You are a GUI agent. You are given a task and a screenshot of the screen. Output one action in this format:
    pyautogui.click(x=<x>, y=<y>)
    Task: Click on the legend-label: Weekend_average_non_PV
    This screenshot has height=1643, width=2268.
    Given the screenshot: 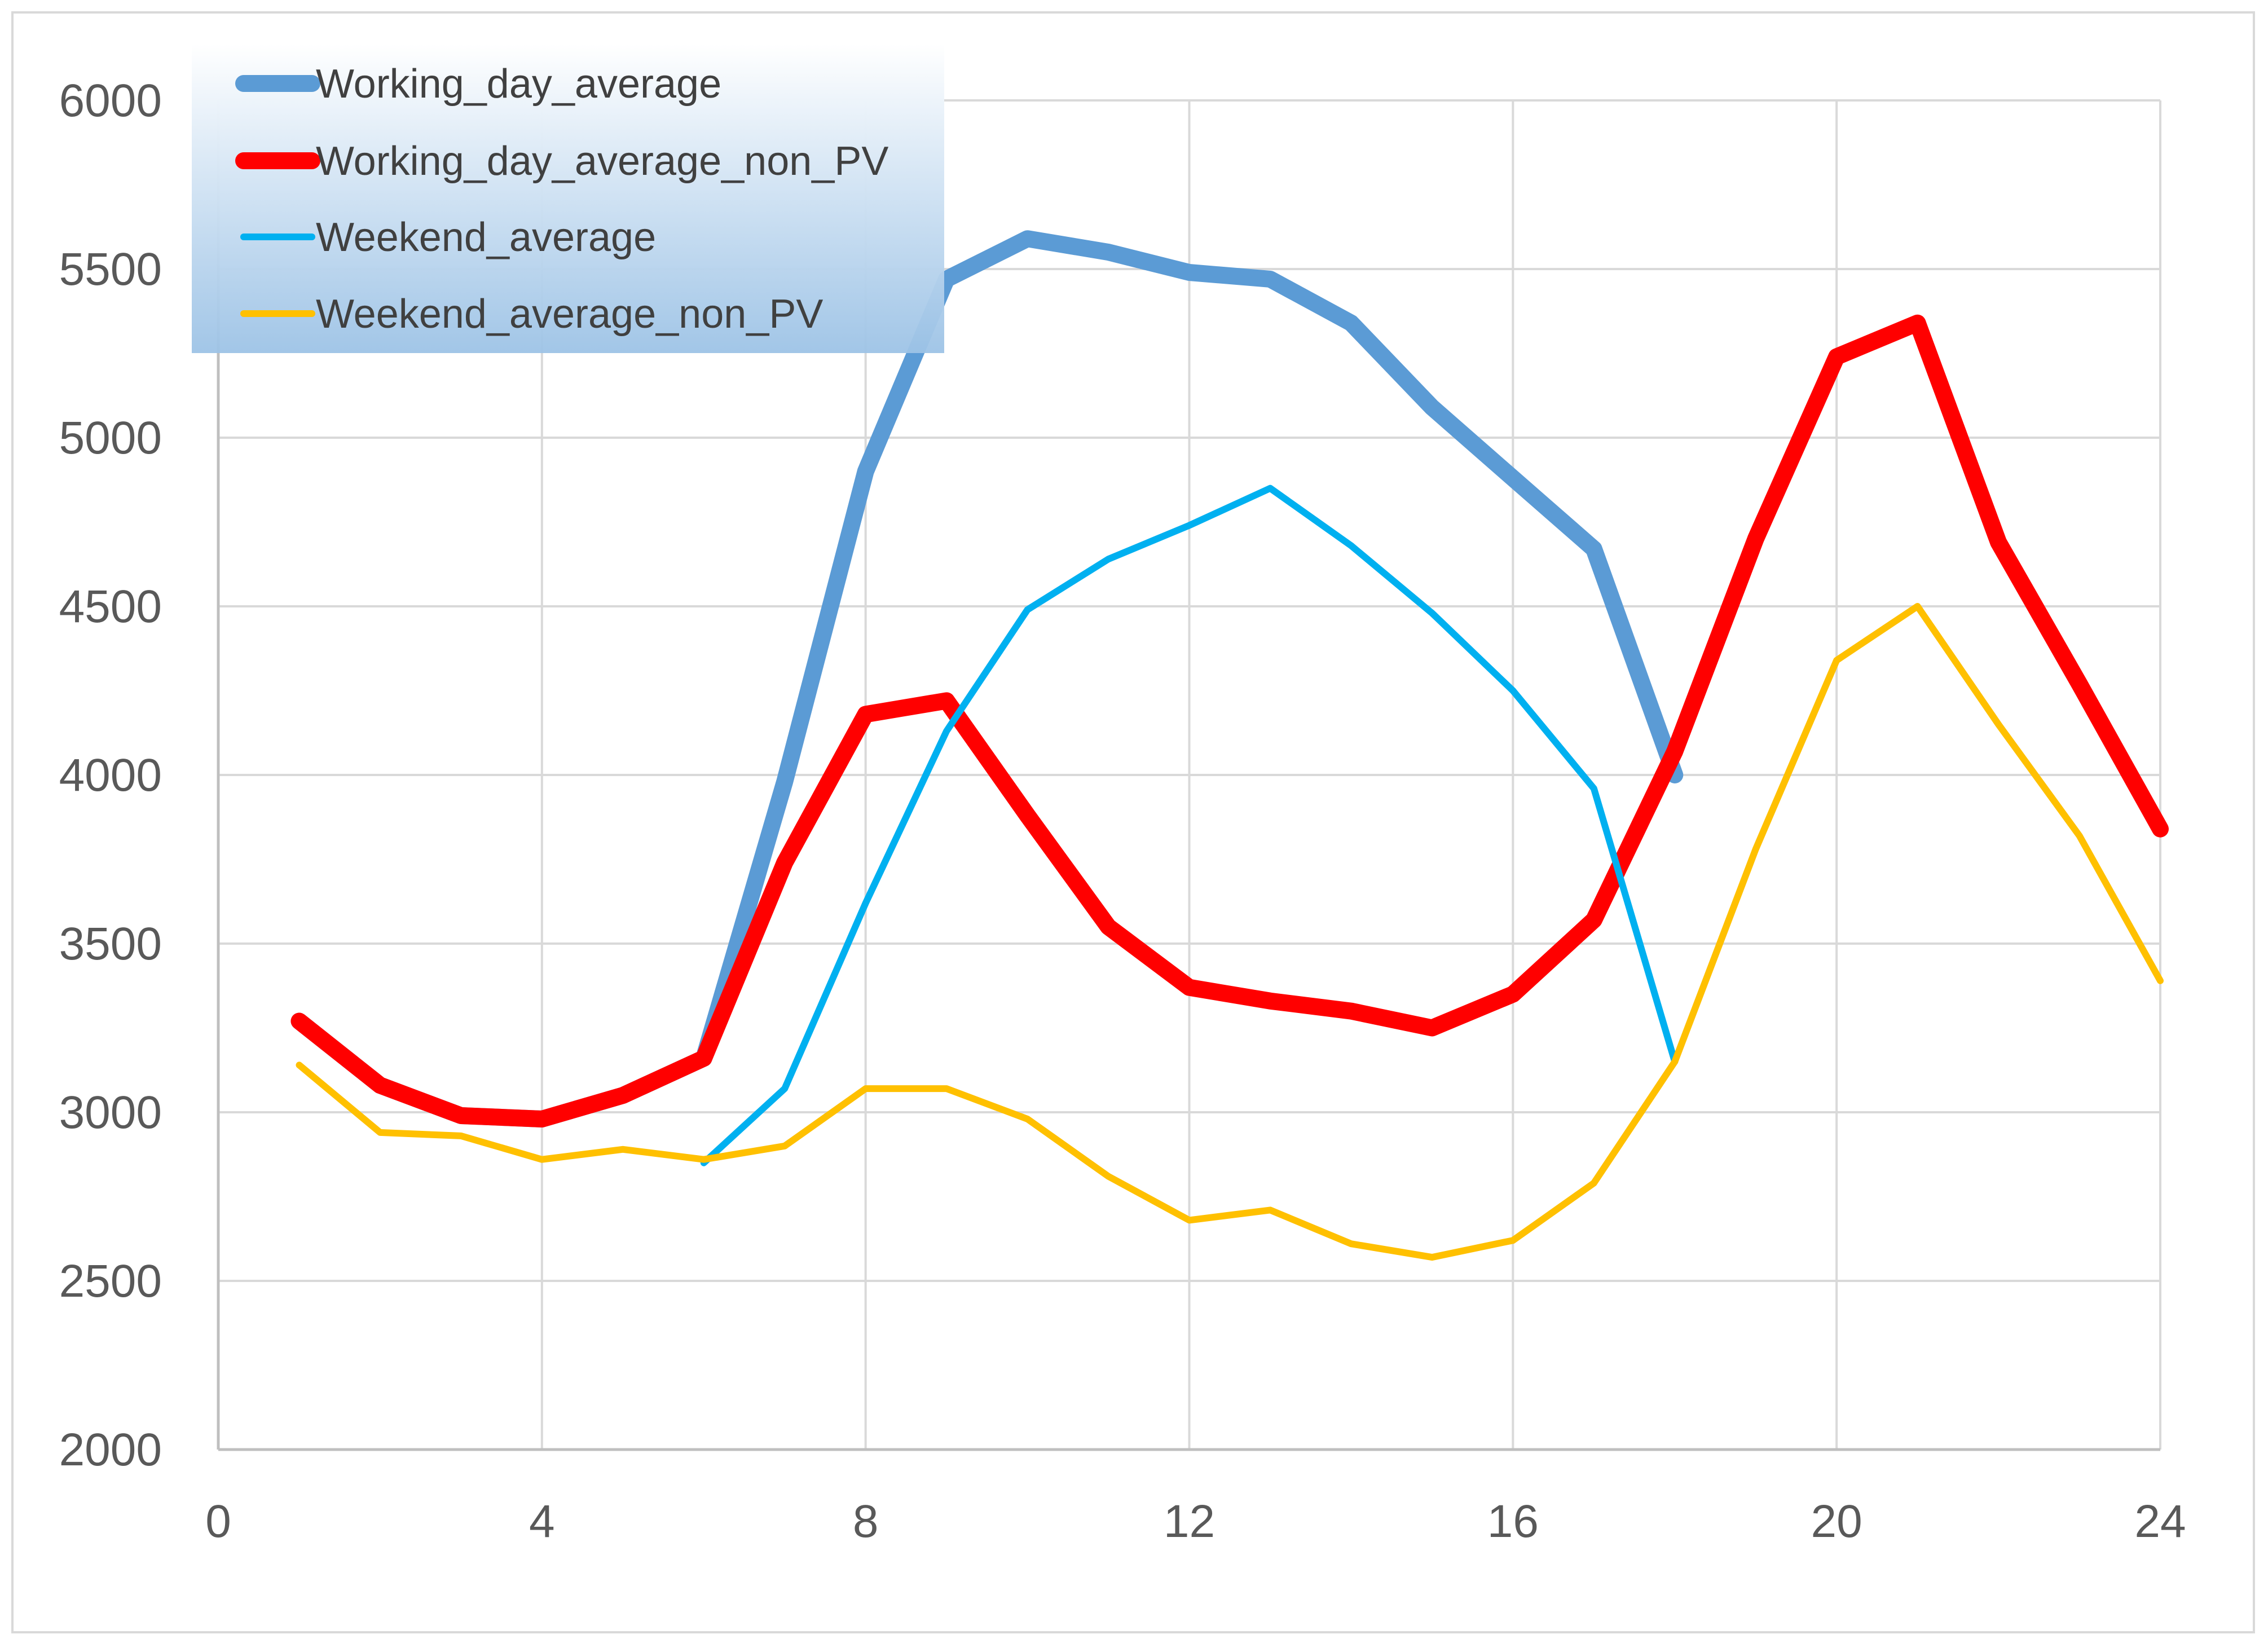 What is the action you would take?
    pyautogui.click(x=569, y=314)
    